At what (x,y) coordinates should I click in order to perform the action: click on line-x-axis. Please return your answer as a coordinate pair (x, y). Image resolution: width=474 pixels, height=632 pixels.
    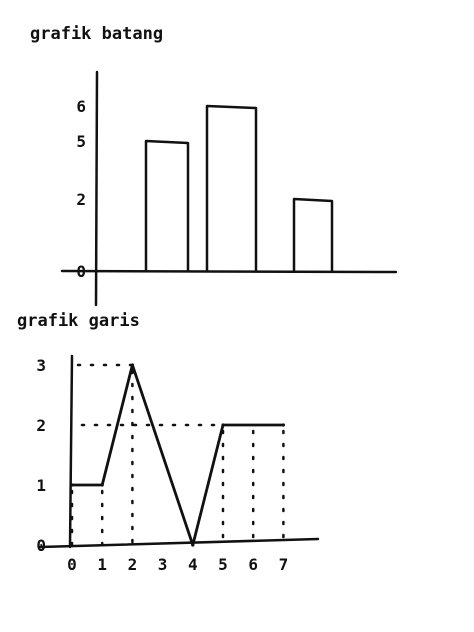
    Looking at the image, I should click on (179, 543).